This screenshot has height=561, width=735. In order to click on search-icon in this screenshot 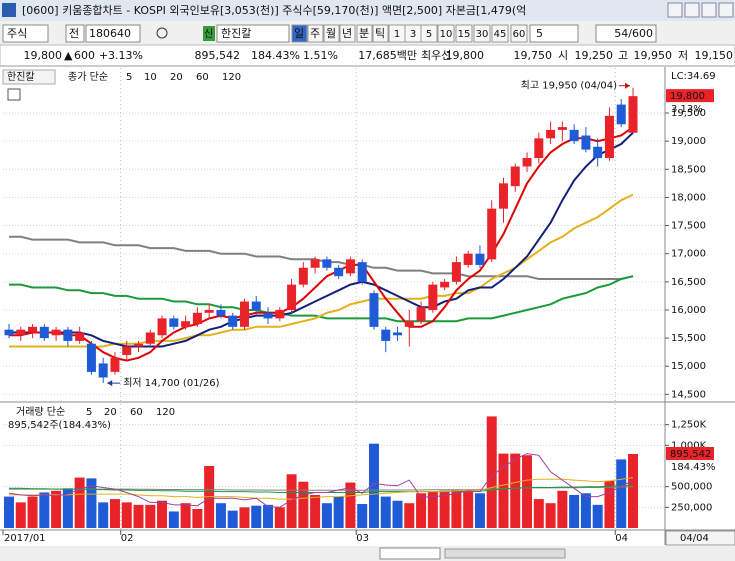, I will do `click(162, 33)`.